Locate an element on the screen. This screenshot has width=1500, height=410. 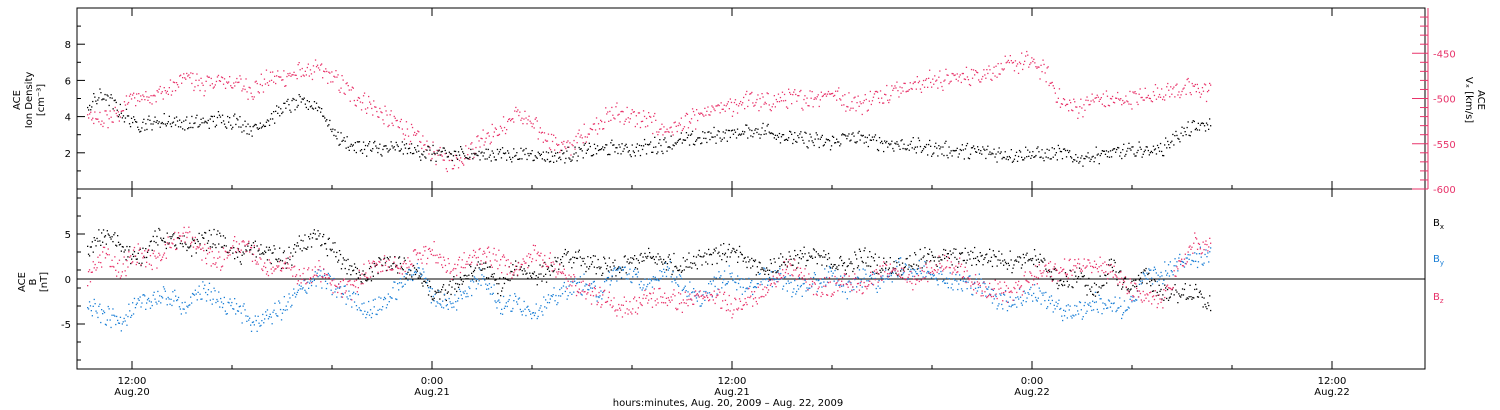
top-left-y-tick-label: 8 is located at coordinates (68, 45).